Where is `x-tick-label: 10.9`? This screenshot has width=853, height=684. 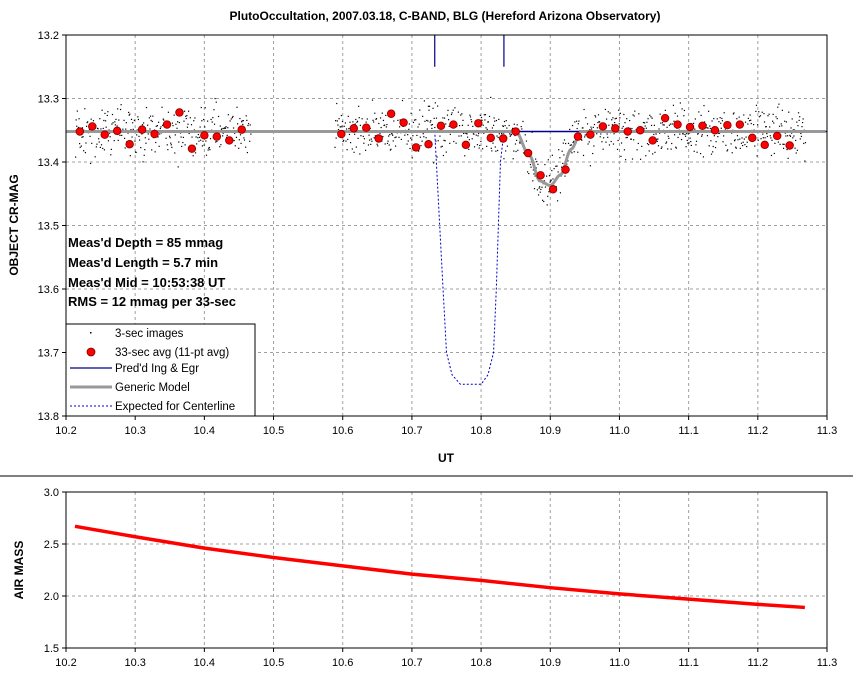 x-tick-label: 10.9 is located at coordinates (550, 431).